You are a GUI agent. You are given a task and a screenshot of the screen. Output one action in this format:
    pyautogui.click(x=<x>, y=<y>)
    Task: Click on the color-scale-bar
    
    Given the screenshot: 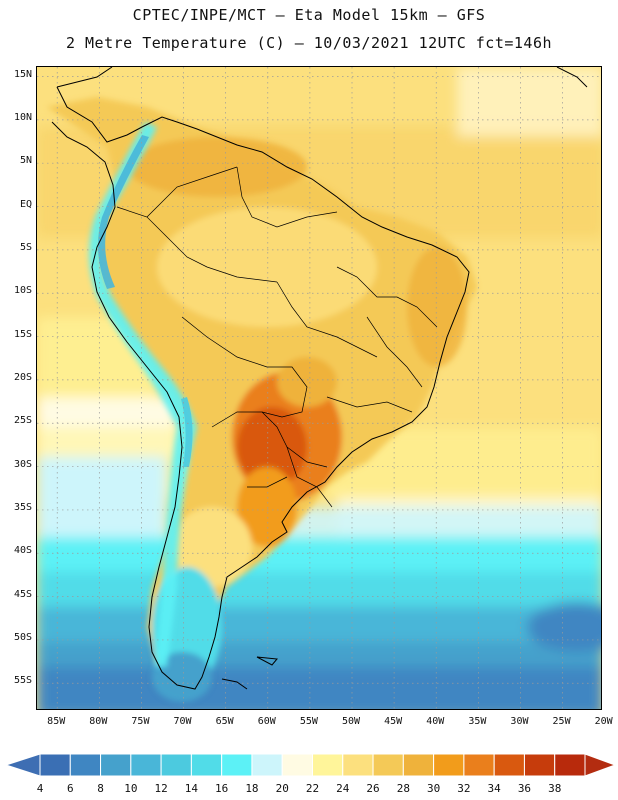 What is the action you would take?
    pyautogui.click(x=310, y=765)
    